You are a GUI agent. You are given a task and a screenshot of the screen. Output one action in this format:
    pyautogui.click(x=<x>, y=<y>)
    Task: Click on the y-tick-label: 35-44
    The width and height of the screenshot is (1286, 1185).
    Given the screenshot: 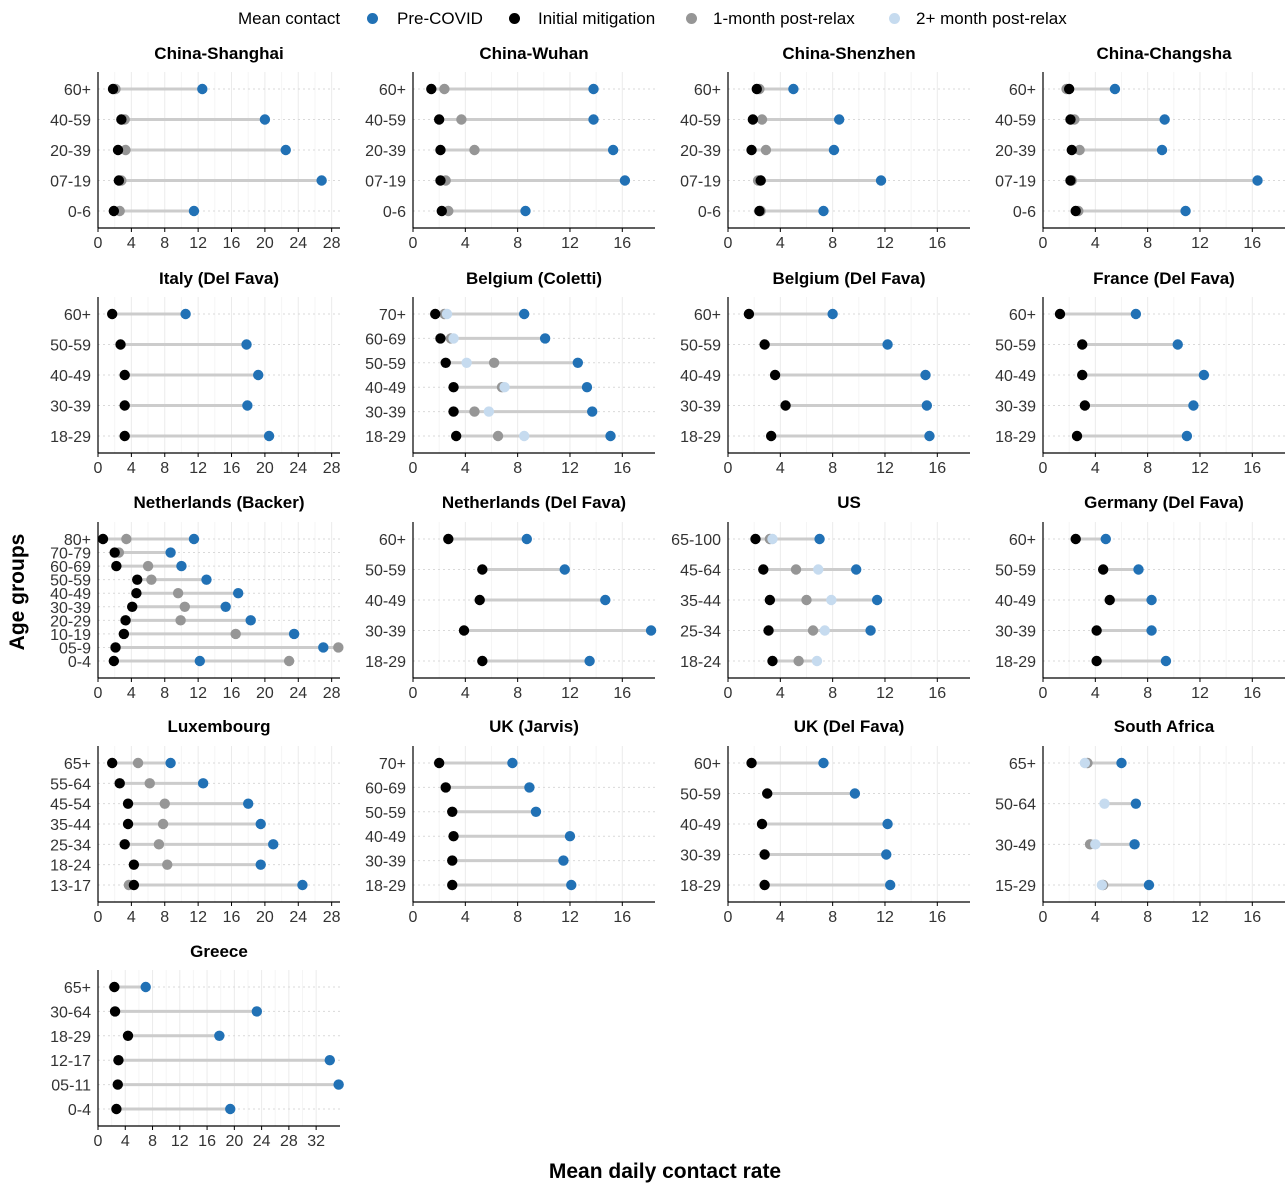 What is the action you would take?
    pyautogui.click(x=700, y=601)
    